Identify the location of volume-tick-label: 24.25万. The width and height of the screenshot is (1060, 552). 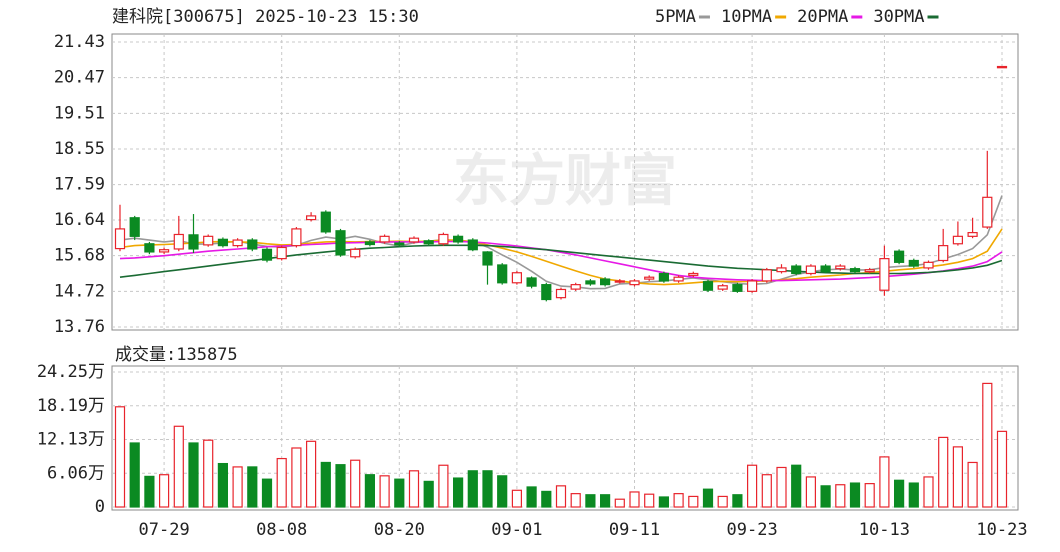
(71, 372).